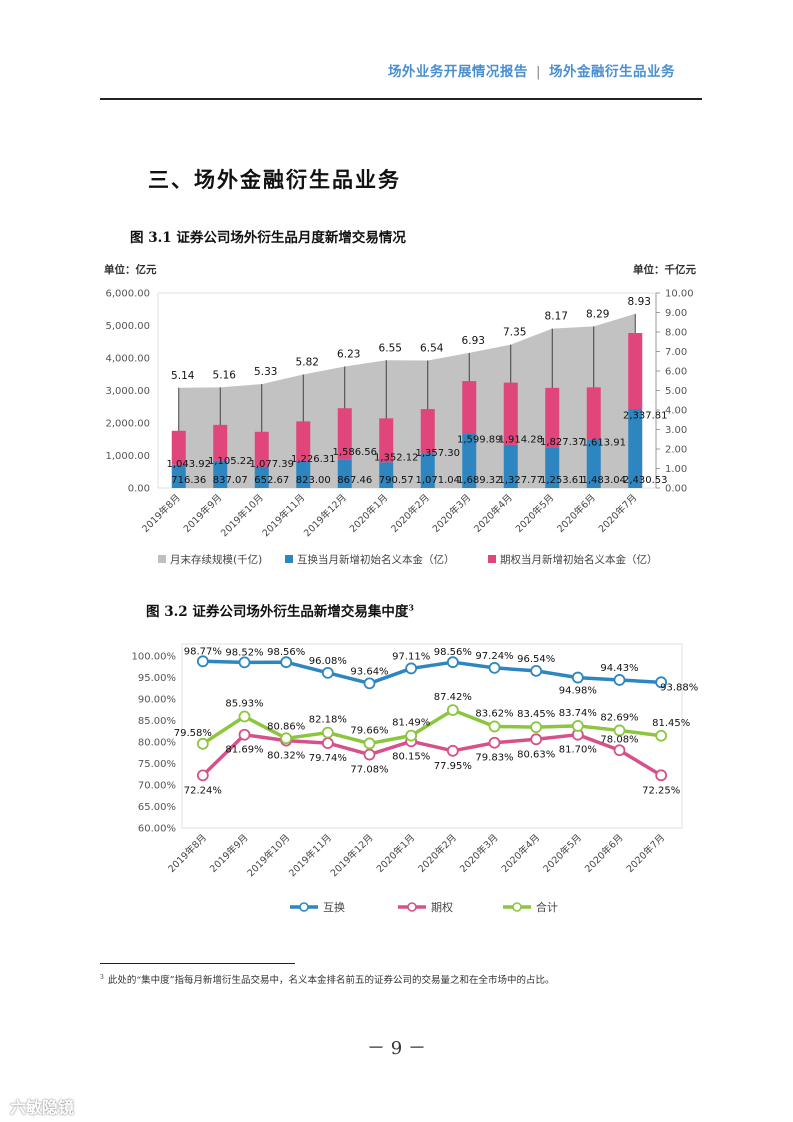  What do you see at coordinates (307, 363) in the screenshot?
I see `area-data-label: 5.82` at bounding box center [307, 363].